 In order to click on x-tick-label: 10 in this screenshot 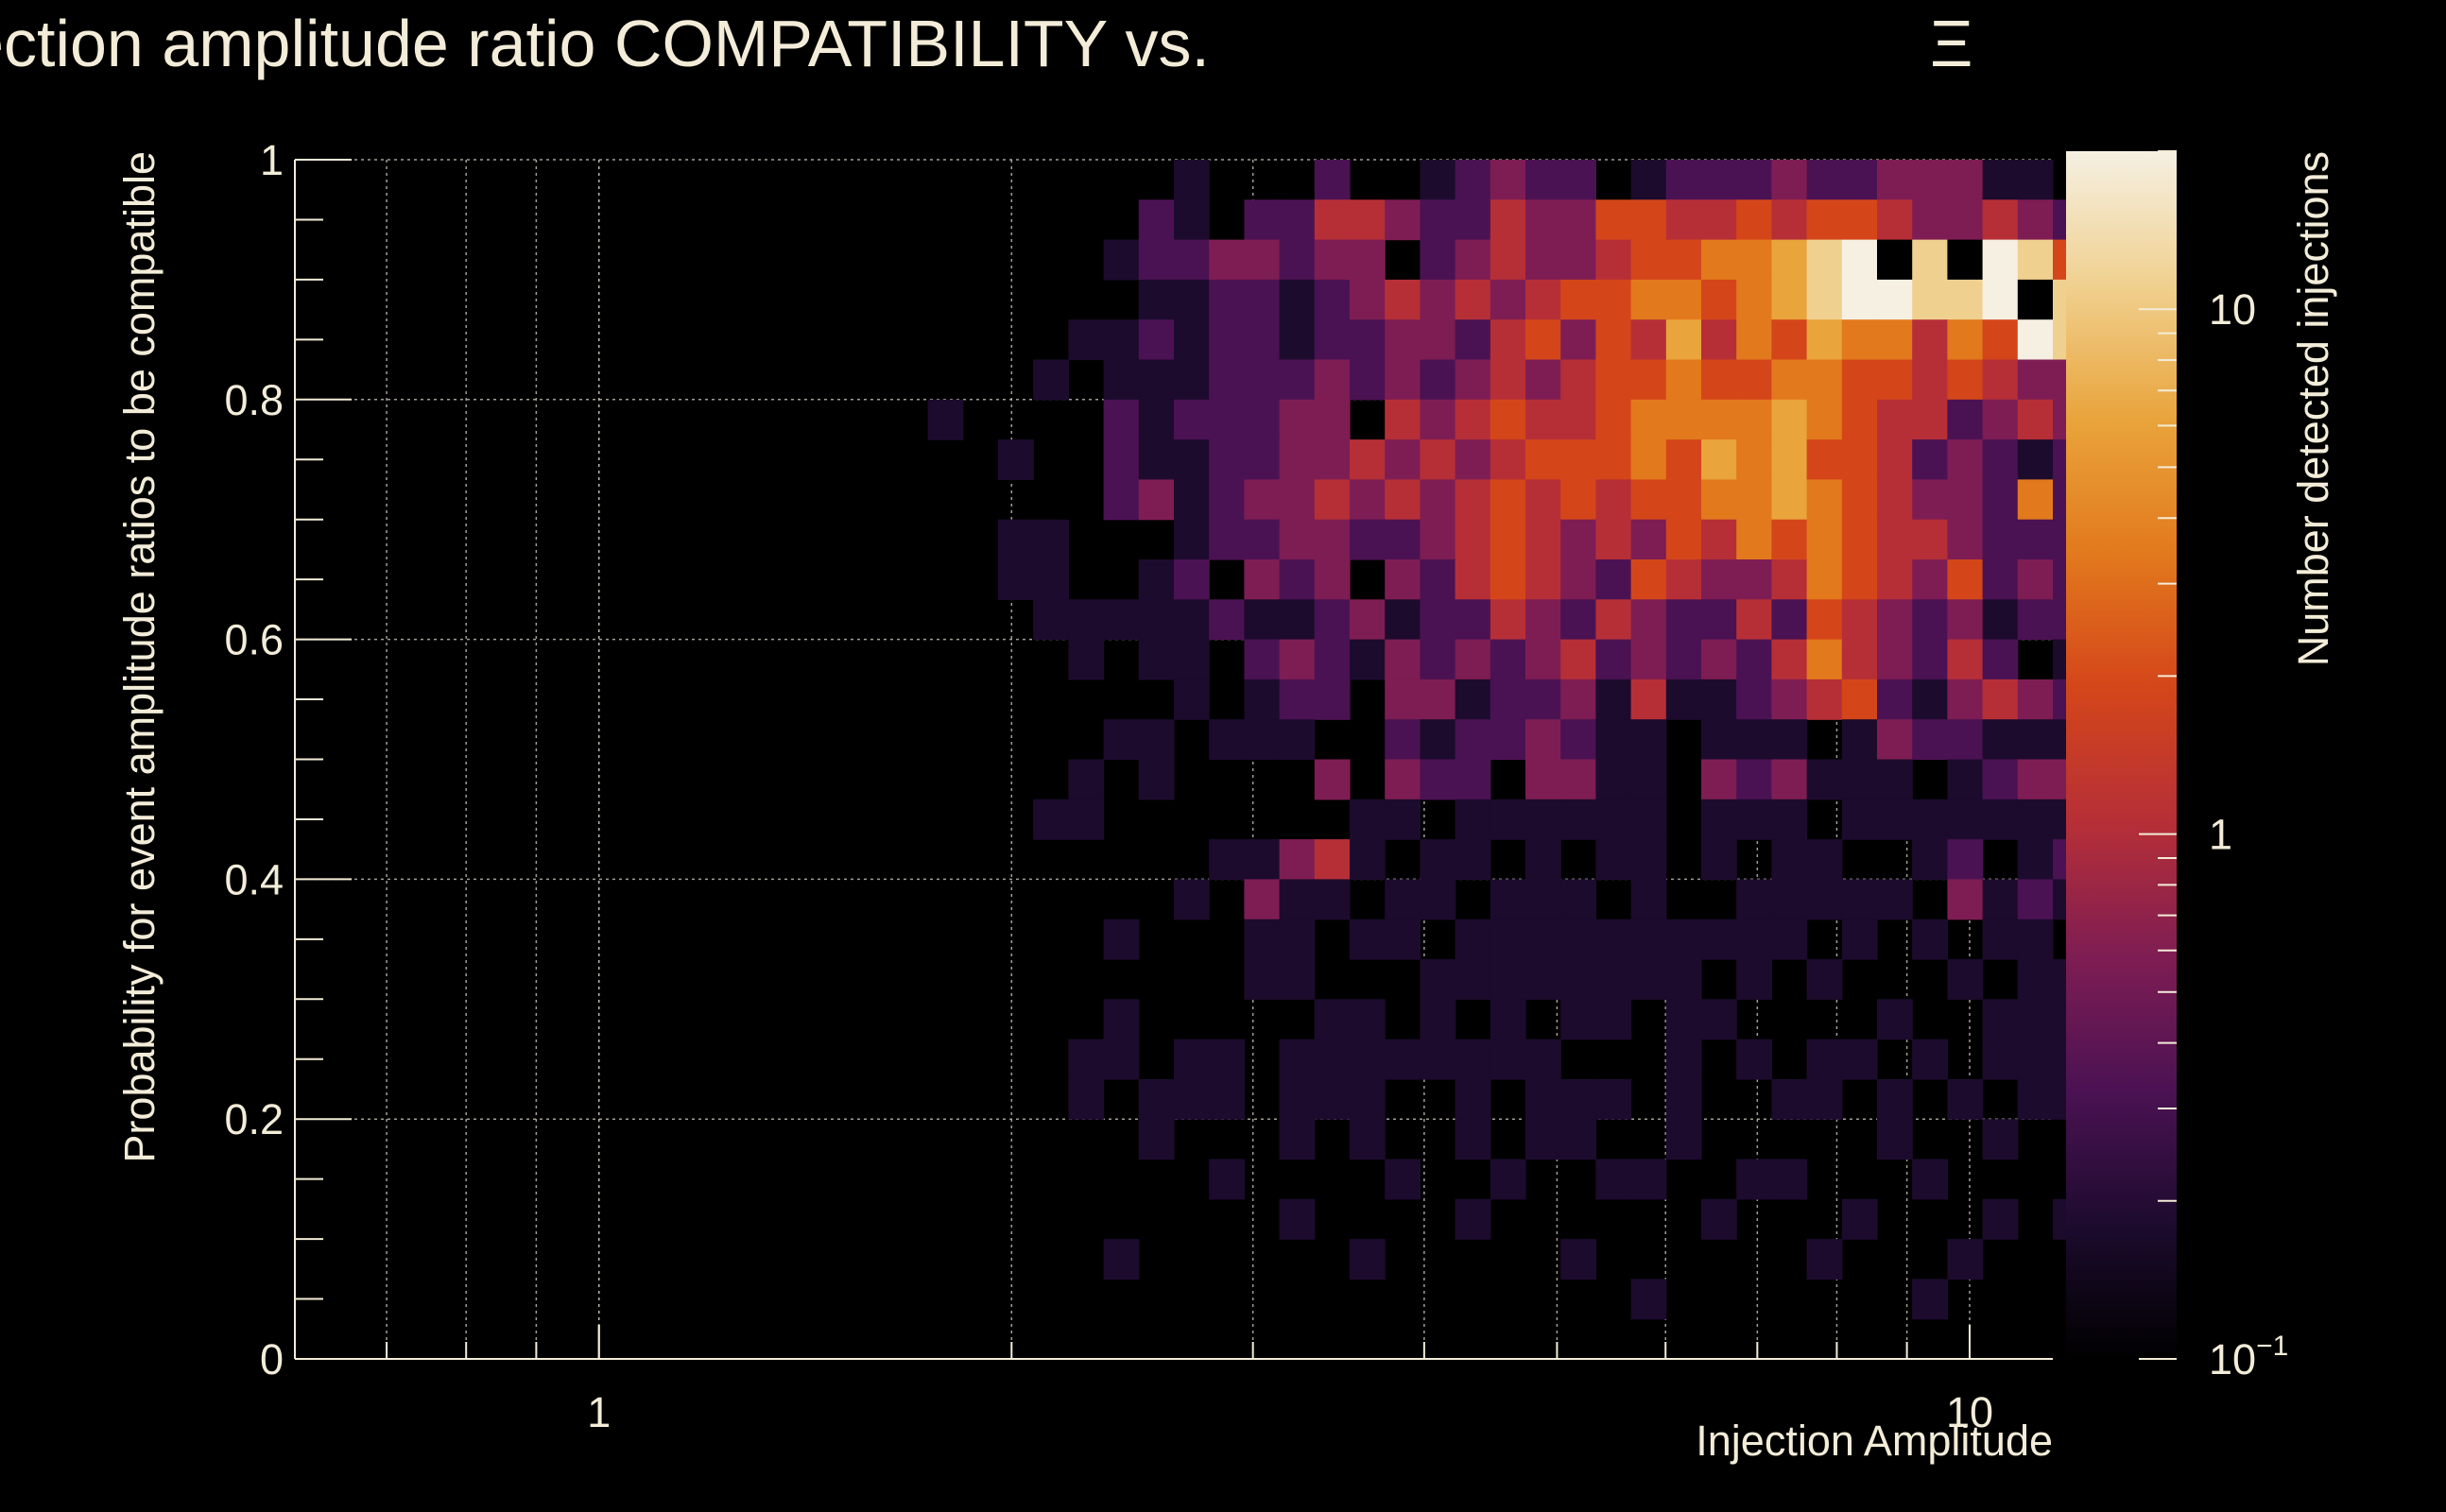, I will do `click(1969, 1412)`.